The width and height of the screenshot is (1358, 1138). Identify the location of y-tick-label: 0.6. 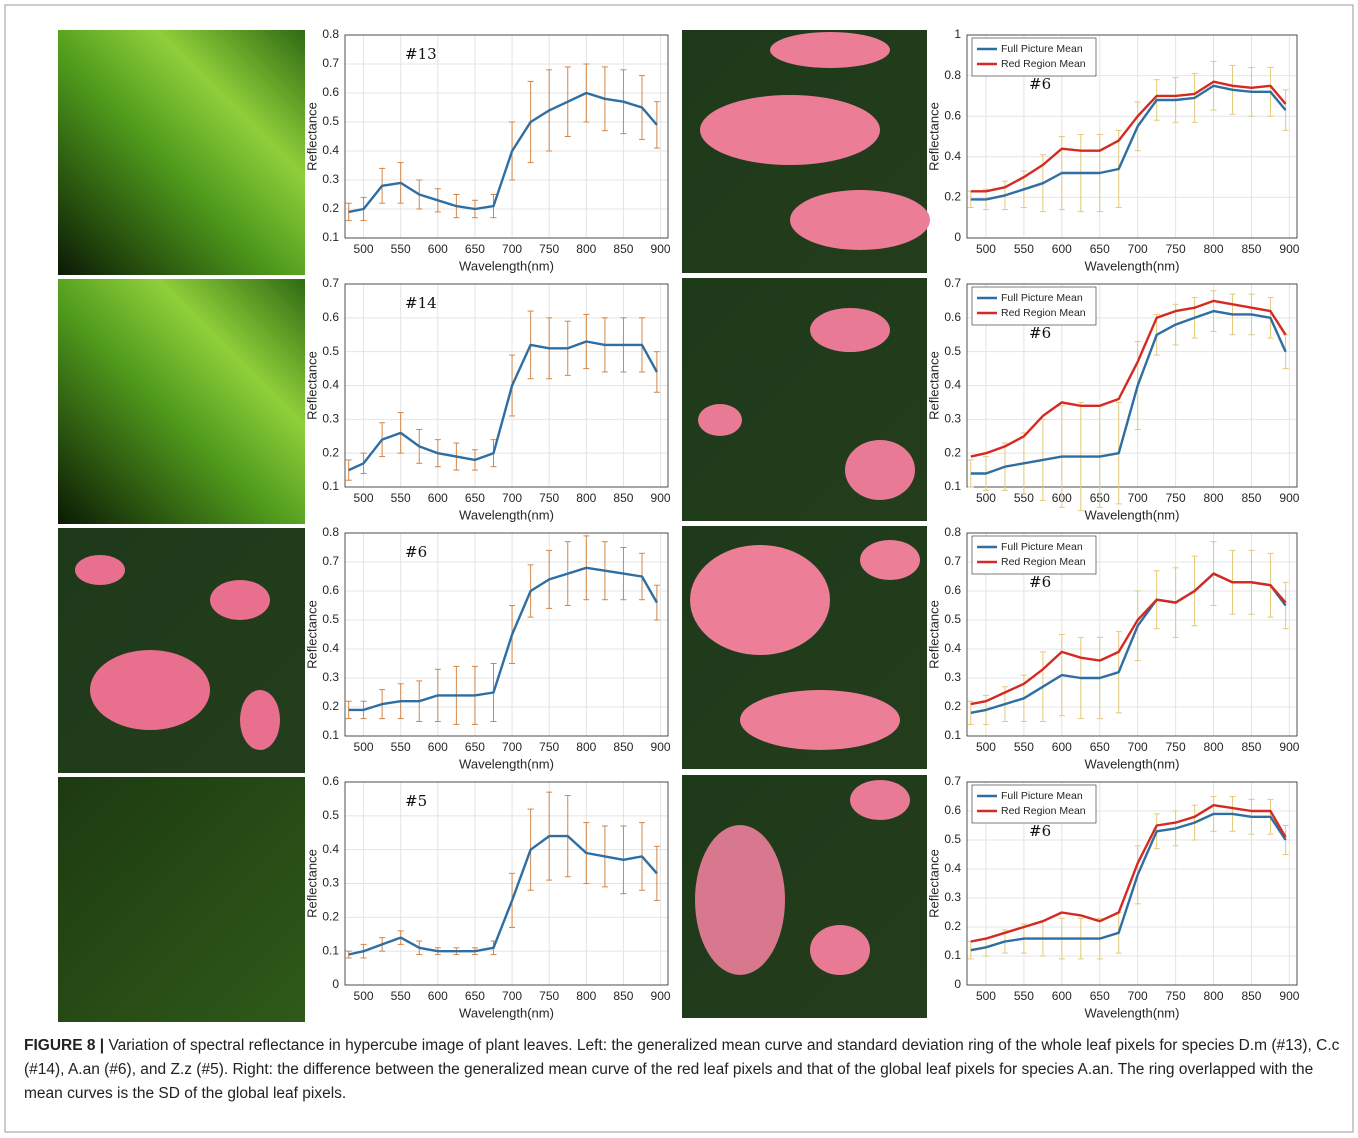
(952, 317).